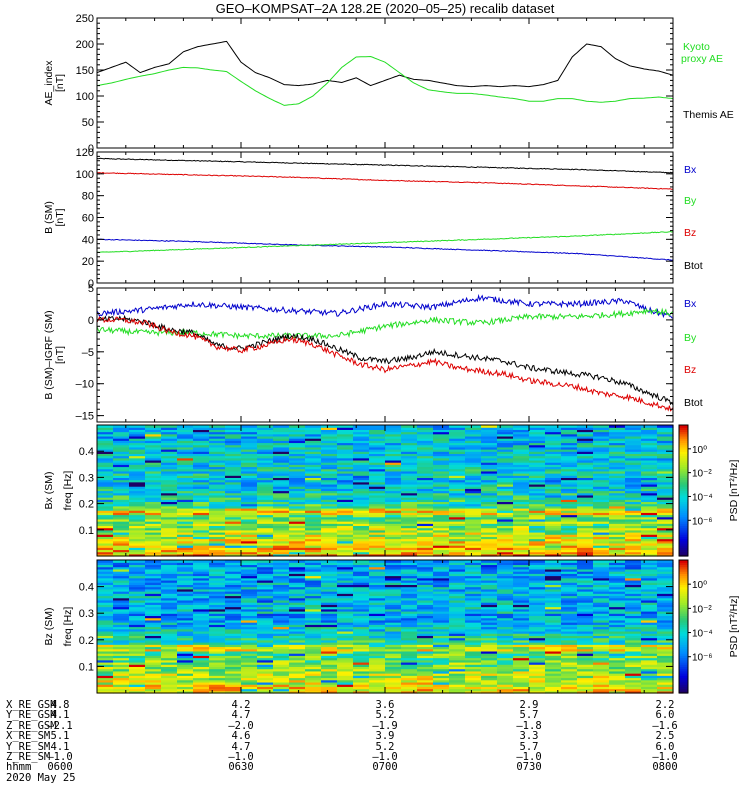 Image resolution: width=750 pixels, height=800 pixels. Describe the element at coordinates (378, 715) in the screenshot. I see `ephemeris-row: Y_RE_GSM 4.1 4.7 5.2 5.7 6.0` at that location.